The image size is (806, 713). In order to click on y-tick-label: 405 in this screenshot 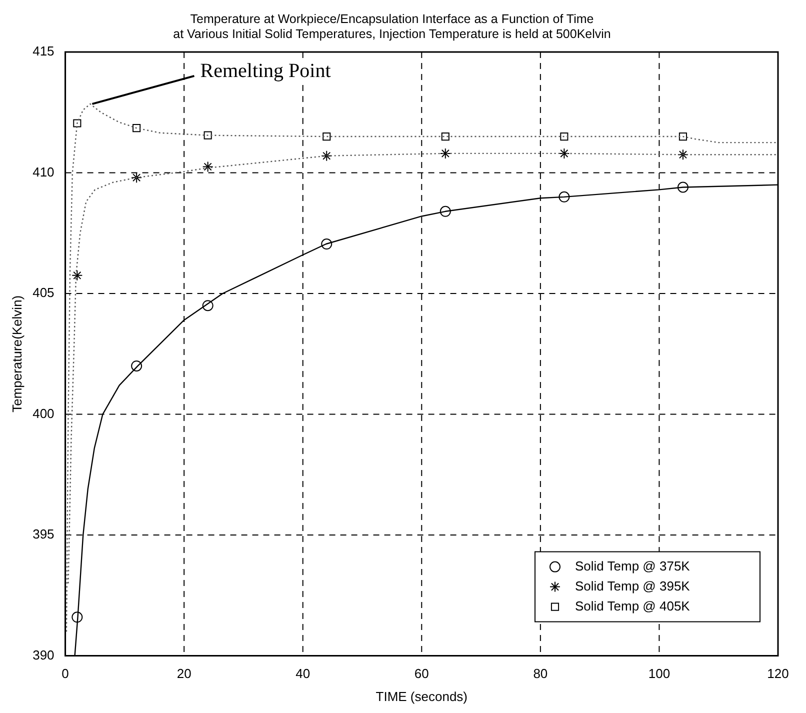, I will do `click(43, 292)`.